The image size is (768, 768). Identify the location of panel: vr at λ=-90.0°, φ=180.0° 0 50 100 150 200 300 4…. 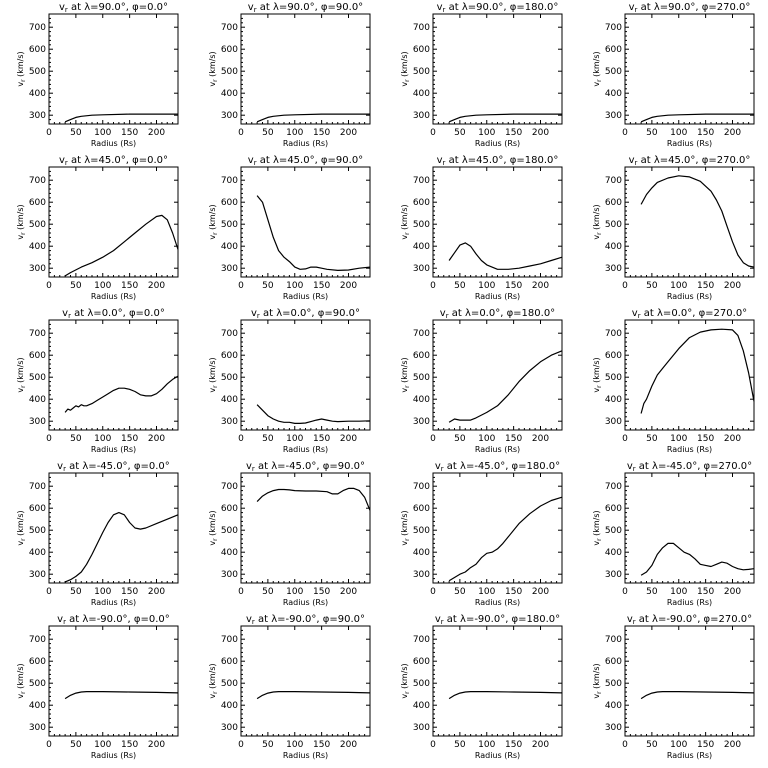
(481, 687).